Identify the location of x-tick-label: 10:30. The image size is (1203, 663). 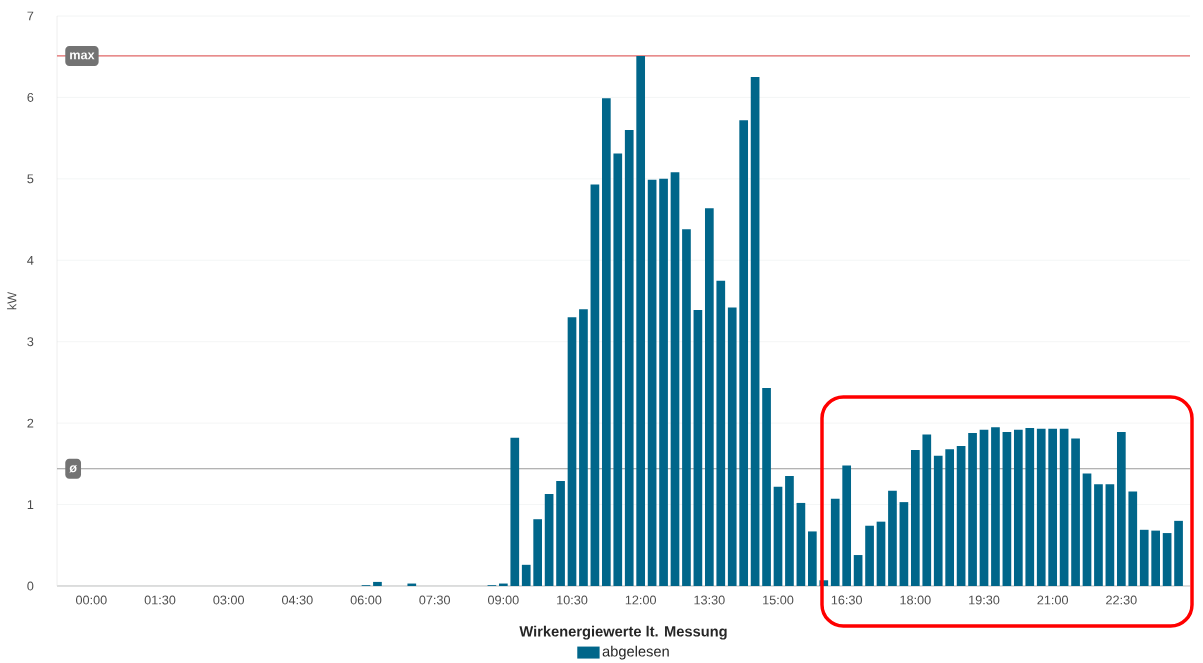
(572, 600).